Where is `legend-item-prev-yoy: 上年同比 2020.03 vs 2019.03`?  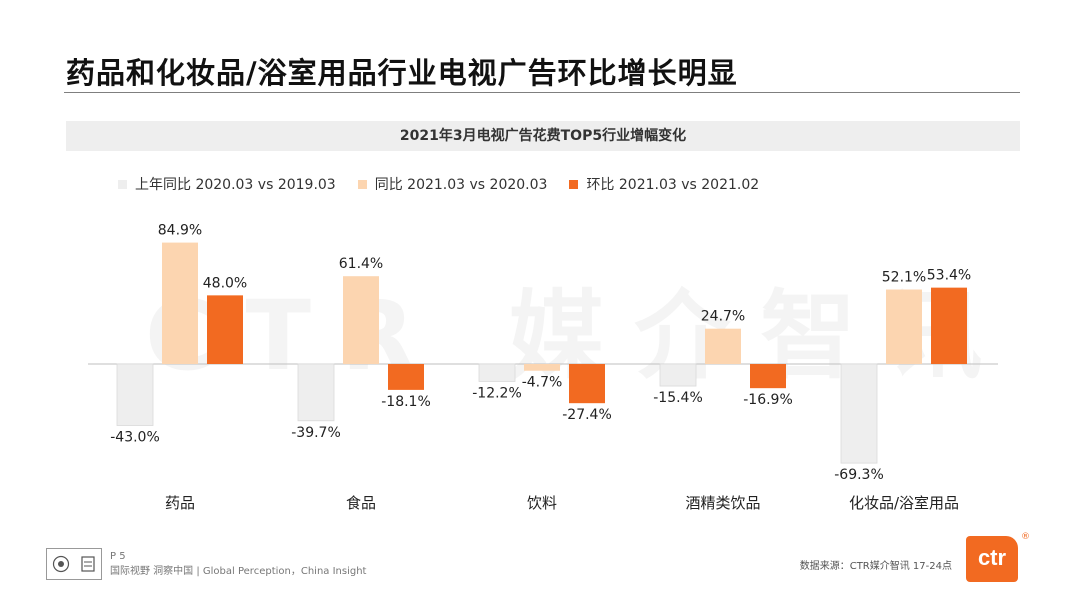 legend-item-prev-yoy: 上年同比 2020.03 vs 2019.03 is located at coordinates (227, 184).